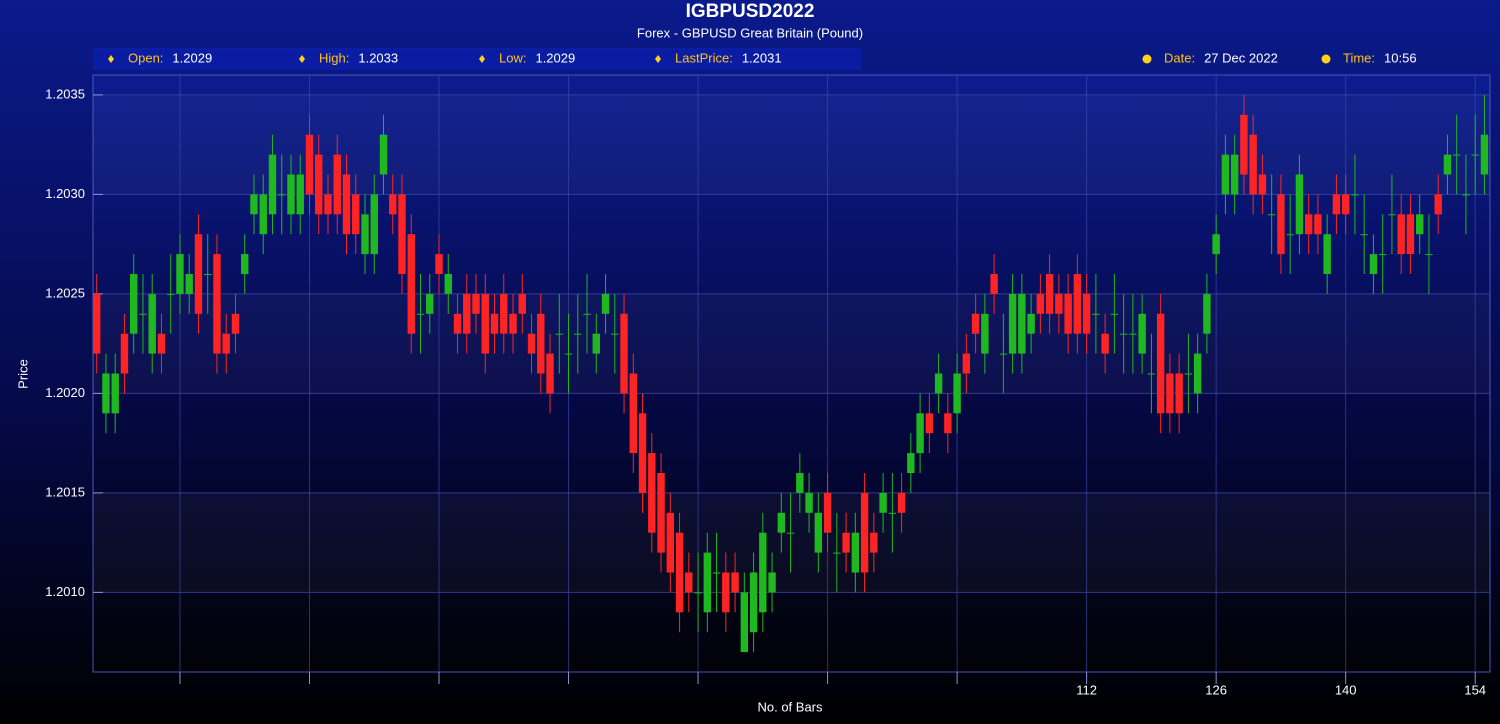 This screenshot has height=724, width=1500. What do you see at coordinates (1359, 57) in the screenshot?
I see `info-label: Time:` at bounding box center [1359, 57].